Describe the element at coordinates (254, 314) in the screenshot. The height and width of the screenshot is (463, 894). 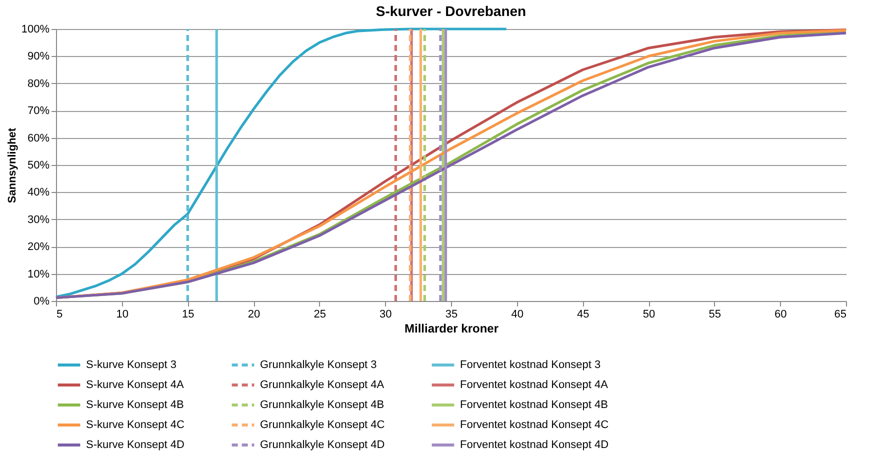
I see `x-tick-label: 20` at that location.